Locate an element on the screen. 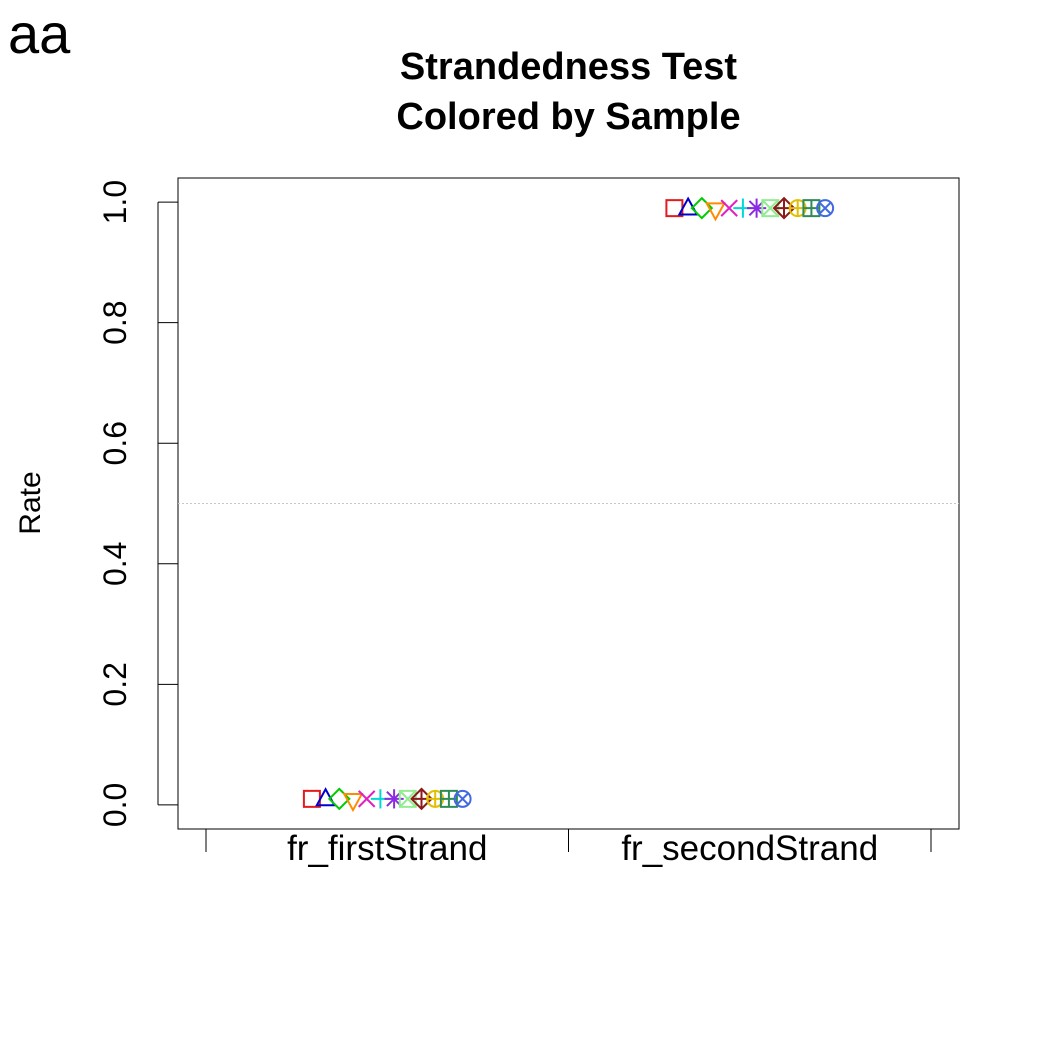 The width and height of the screenshot is (1050, 1050). panel-label: aa is located at coordinates (39, 33).